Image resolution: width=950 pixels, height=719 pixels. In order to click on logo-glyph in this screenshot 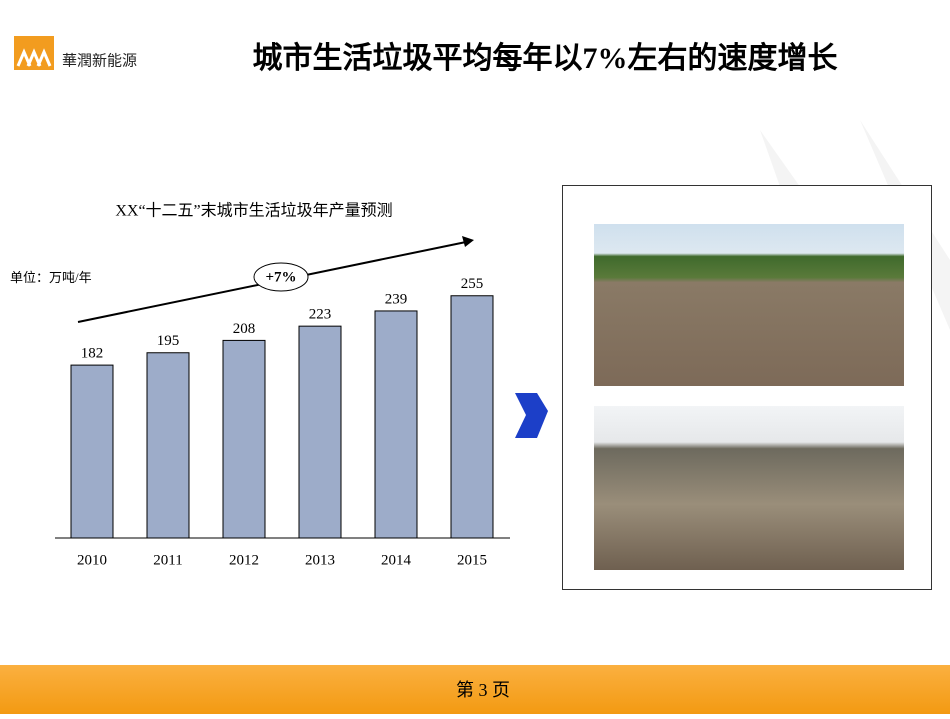, I will do `click(34, 57)`.